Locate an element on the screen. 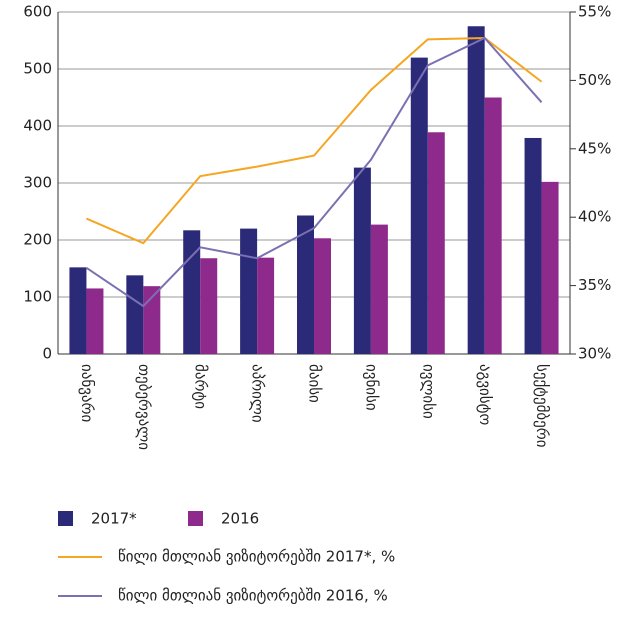 The image size is (637, 617). x-tick-label: სექტემბერი is located at coordinates (542, 406).